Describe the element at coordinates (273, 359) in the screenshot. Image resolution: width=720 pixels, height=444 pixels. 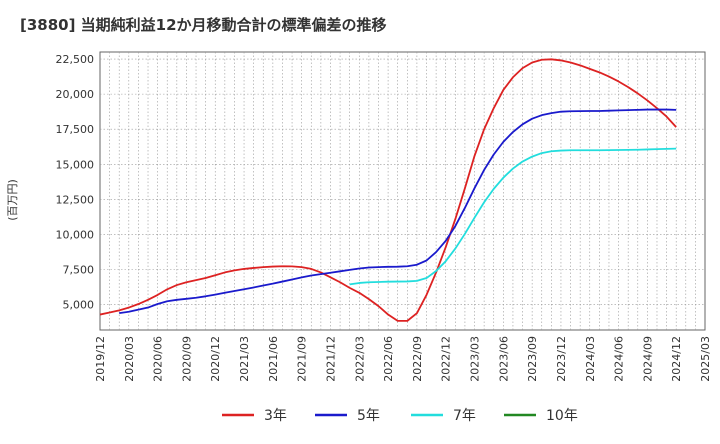
I see `x-tick-label: 2021/06` at that location.